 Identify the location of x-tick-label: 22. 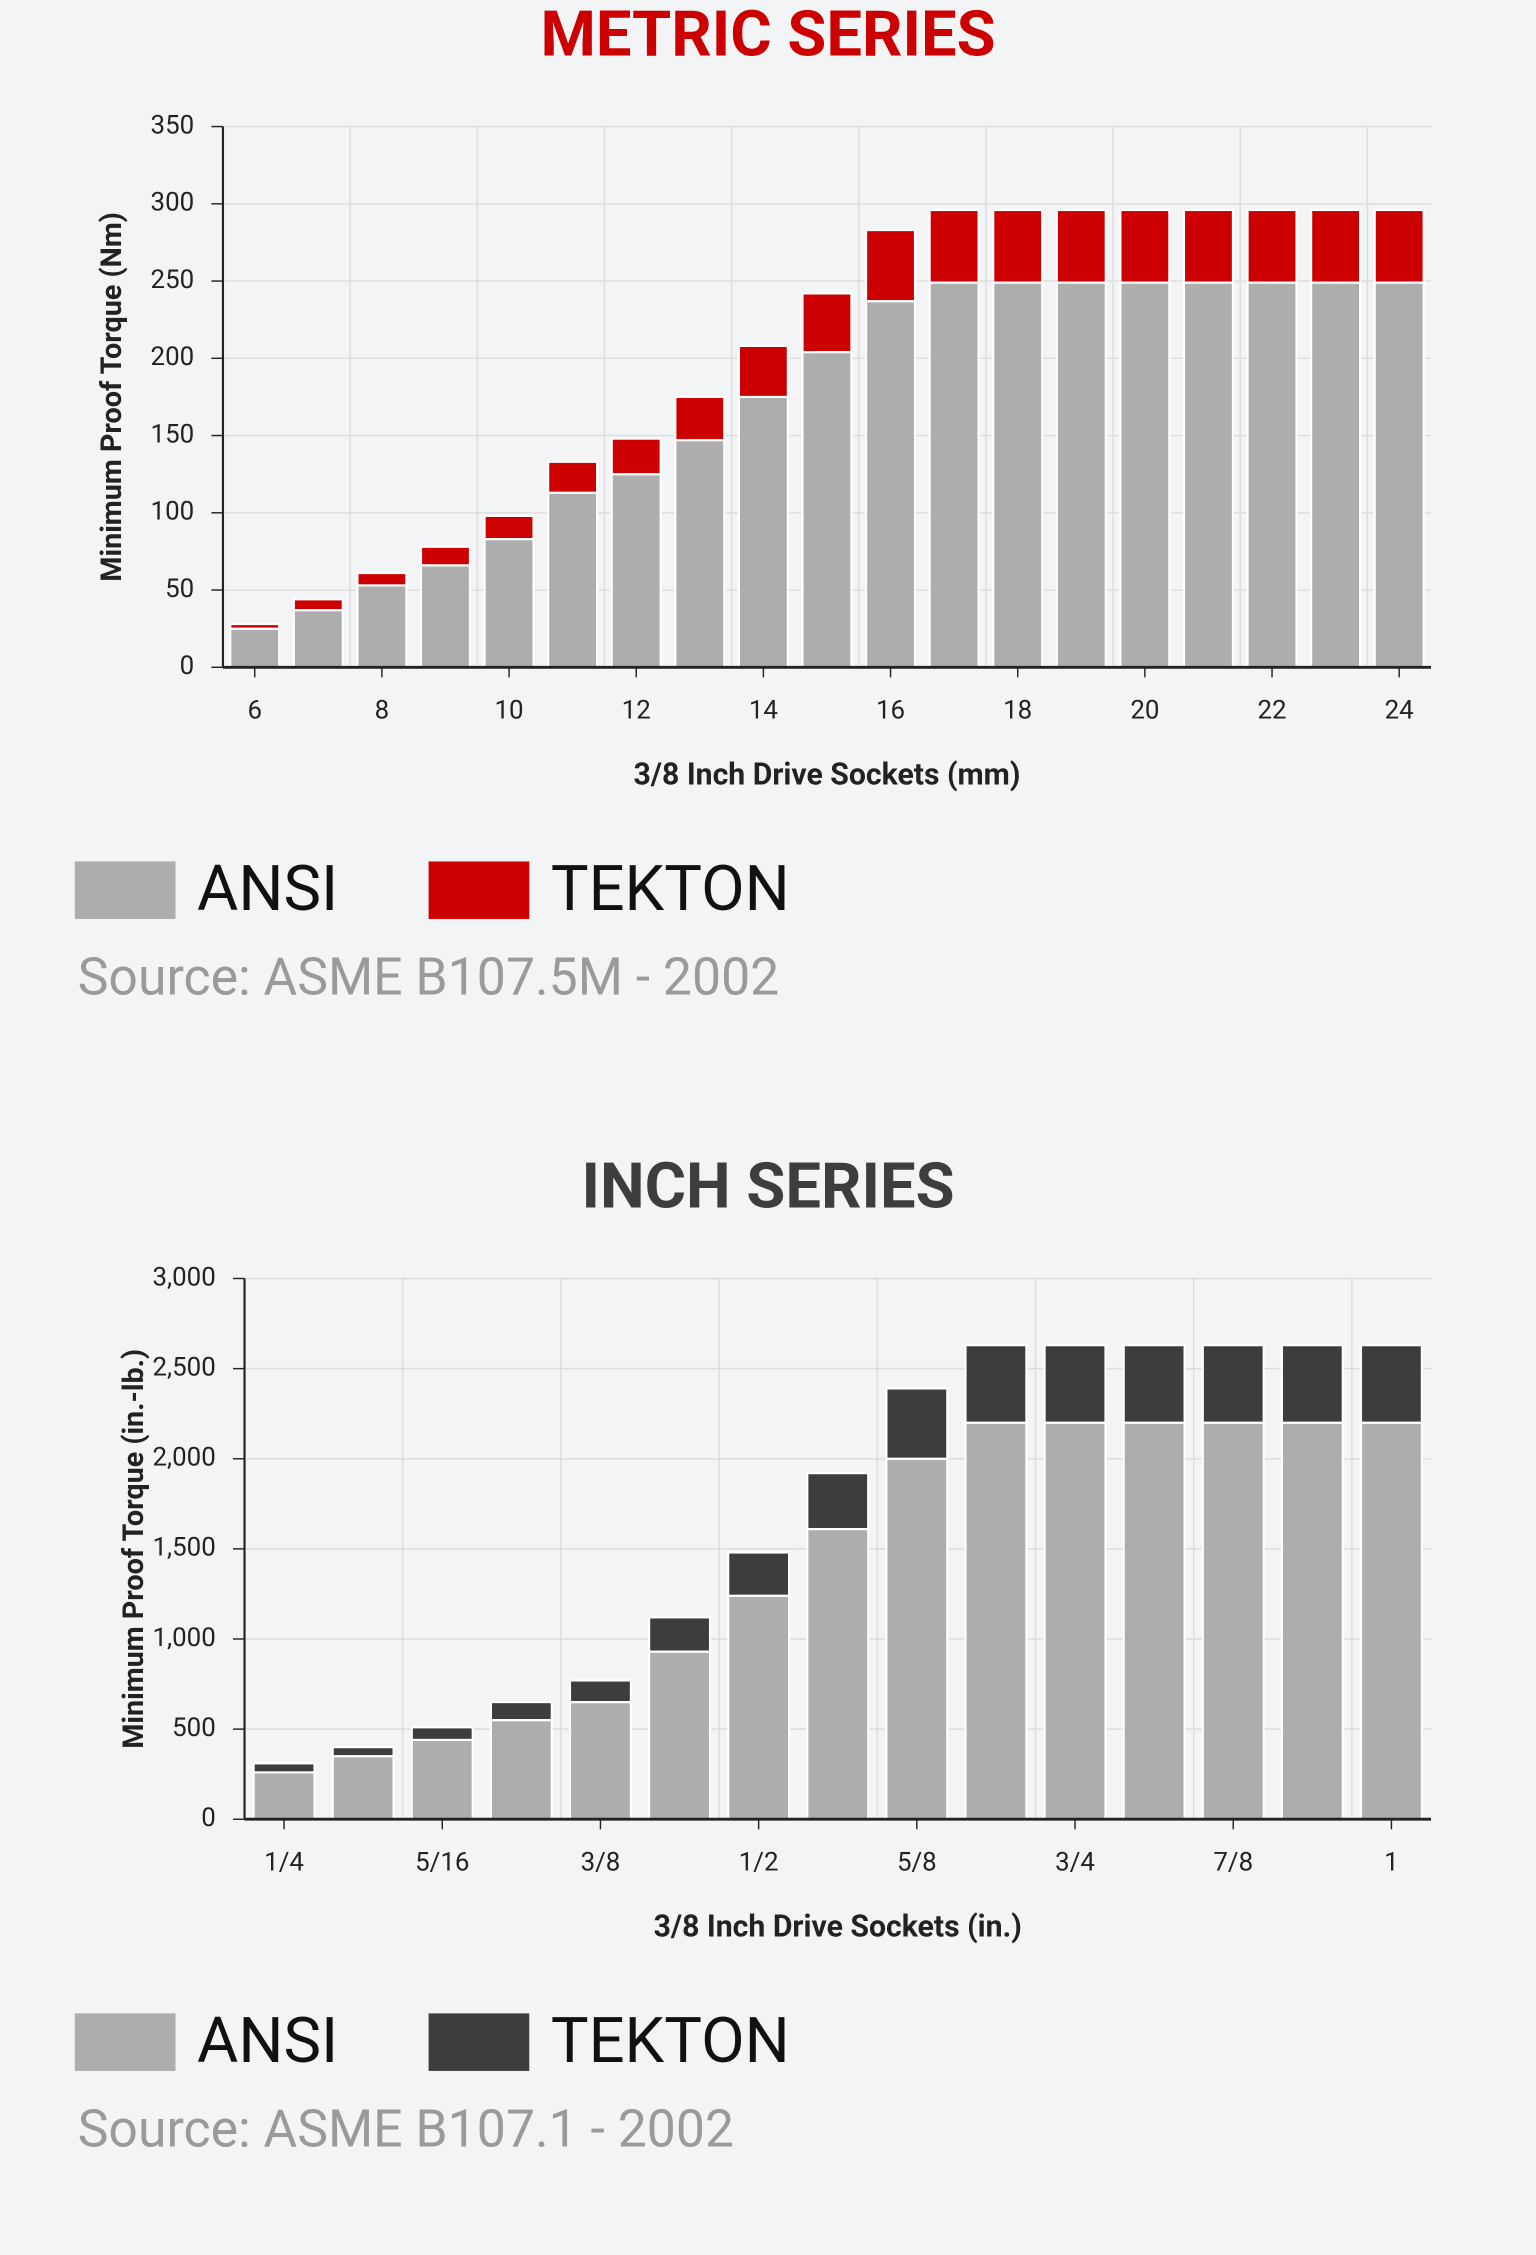
(1271, 711).